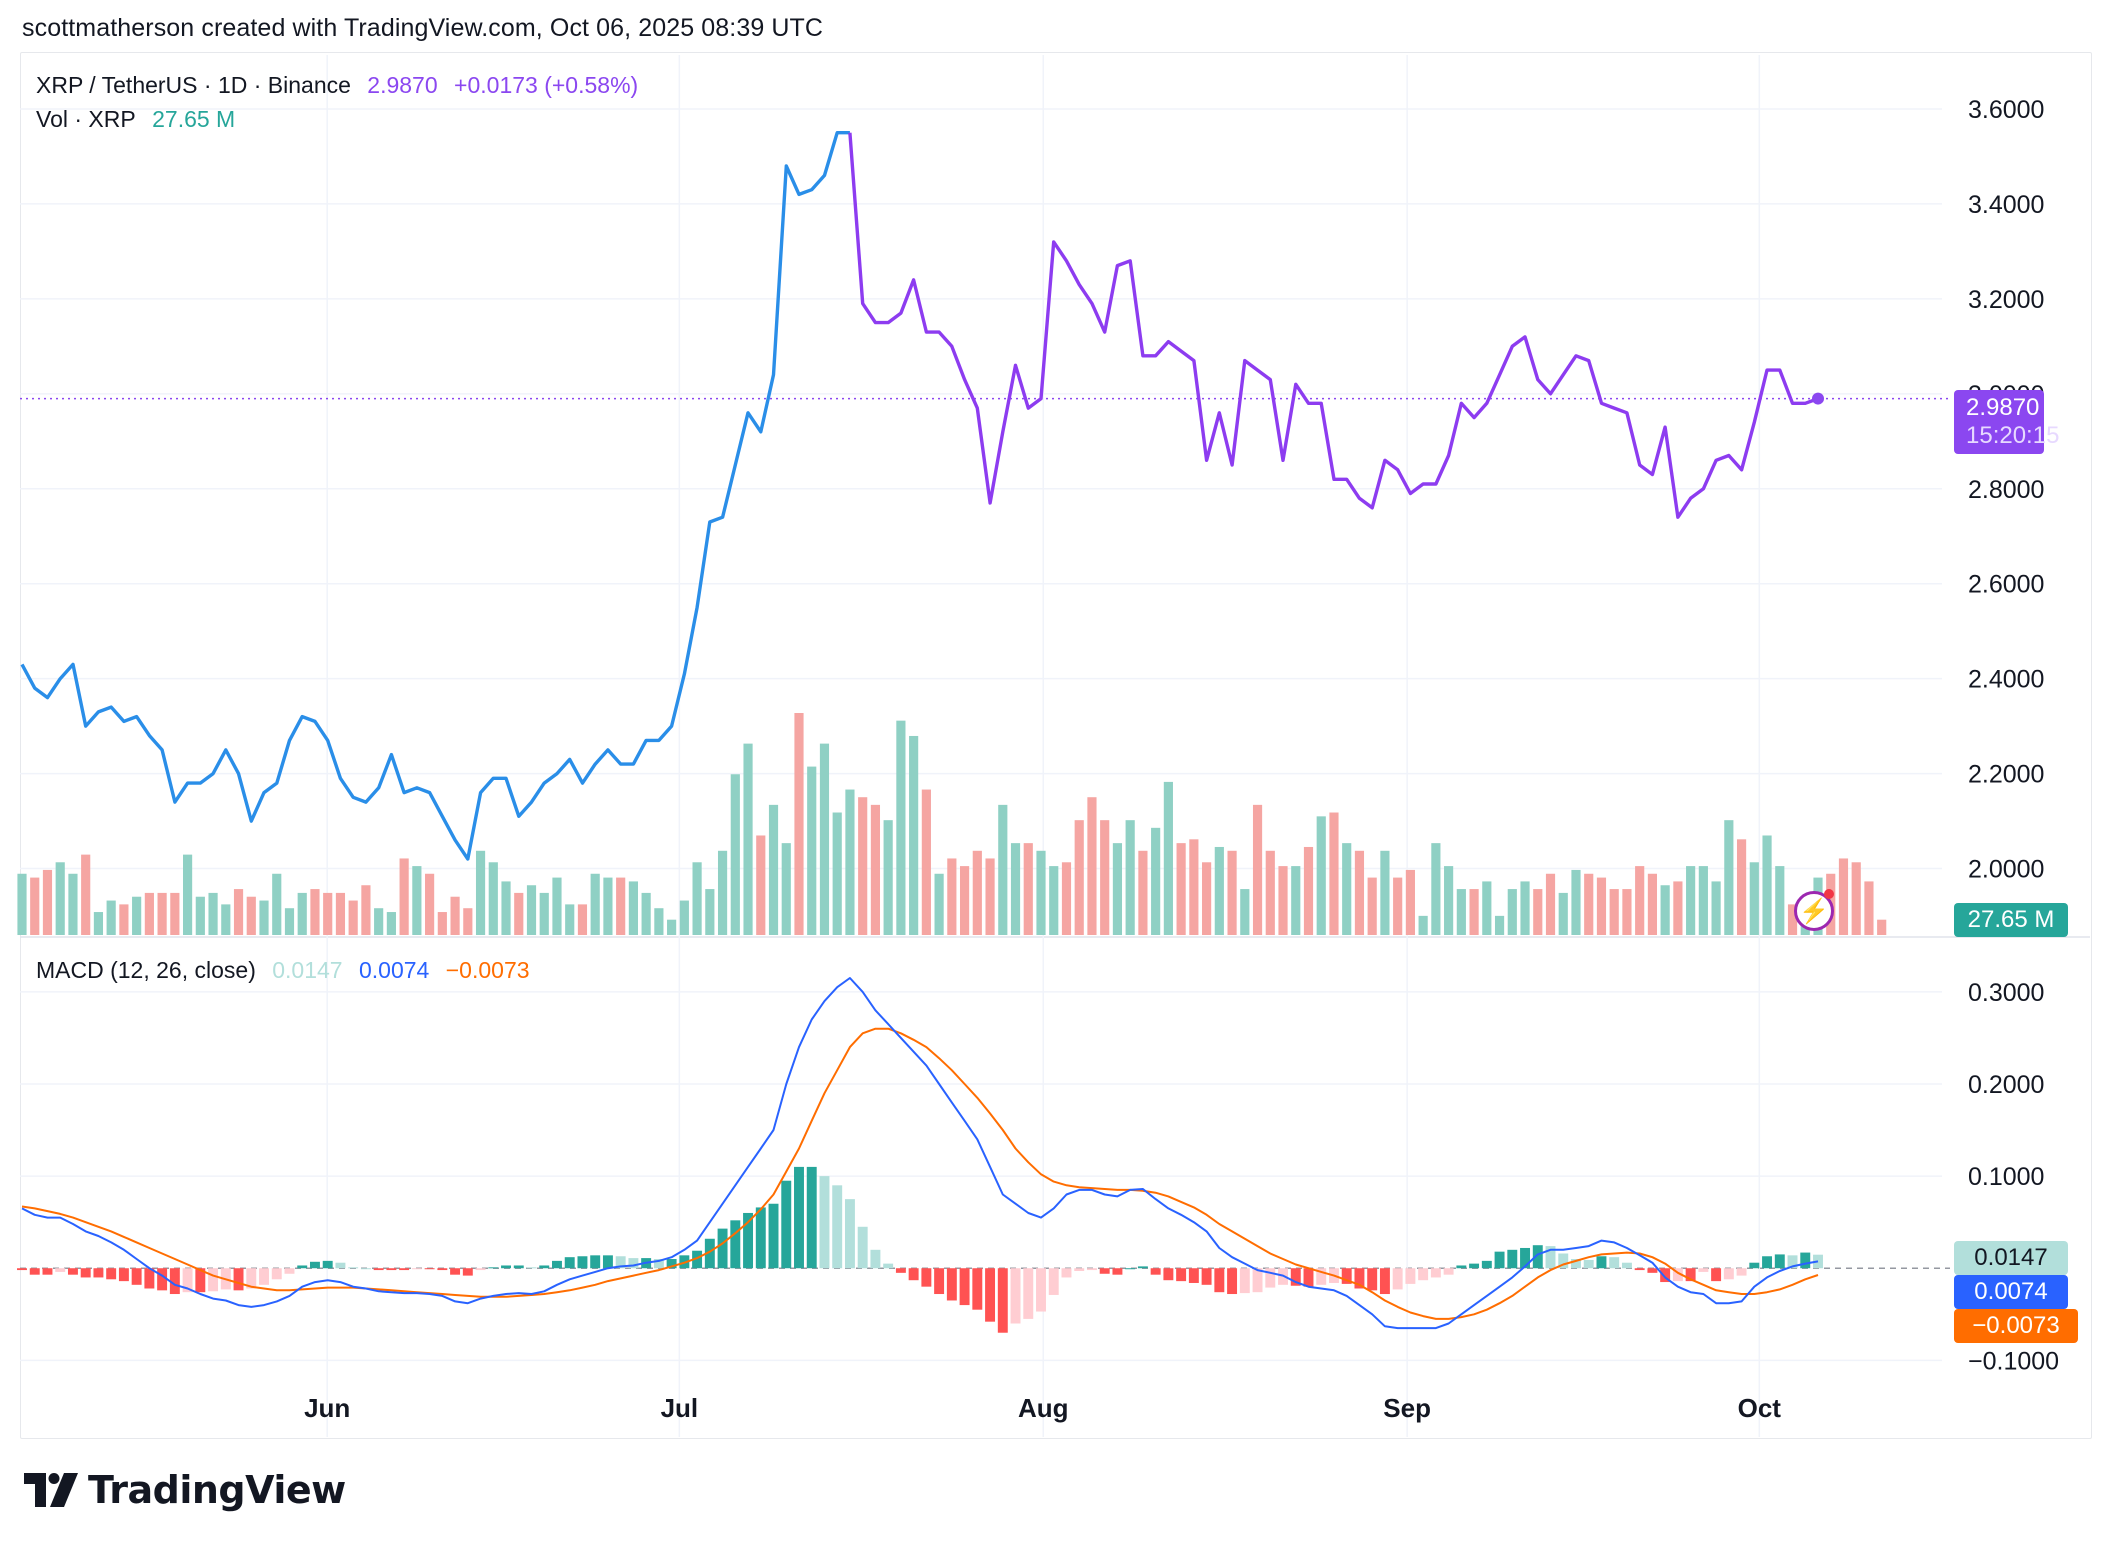 This screenshot has height=1552, width=2108. I want to click on volume-legend: Vol · XRP 27.65 M, so click(140, 119).